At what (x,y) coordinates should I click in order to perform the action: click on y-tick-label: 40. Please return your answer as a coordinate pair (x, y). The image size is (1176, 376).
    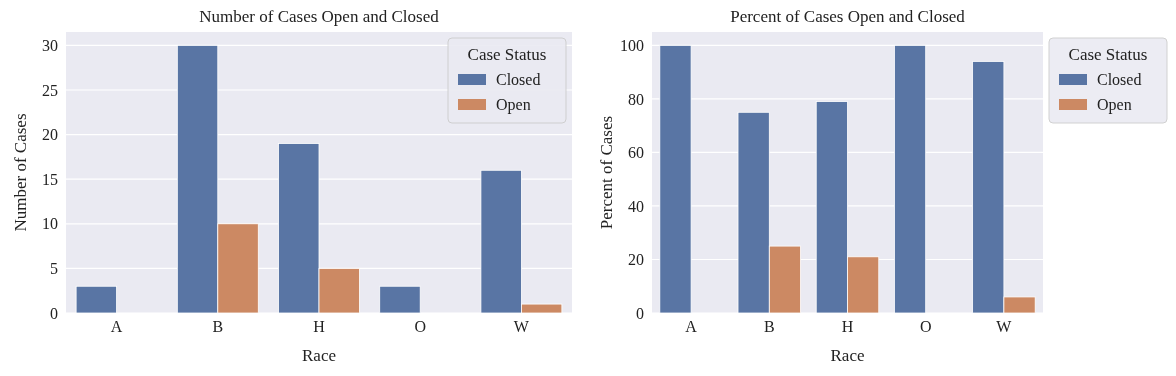
    Looking at the image, I should click on (636, 206).